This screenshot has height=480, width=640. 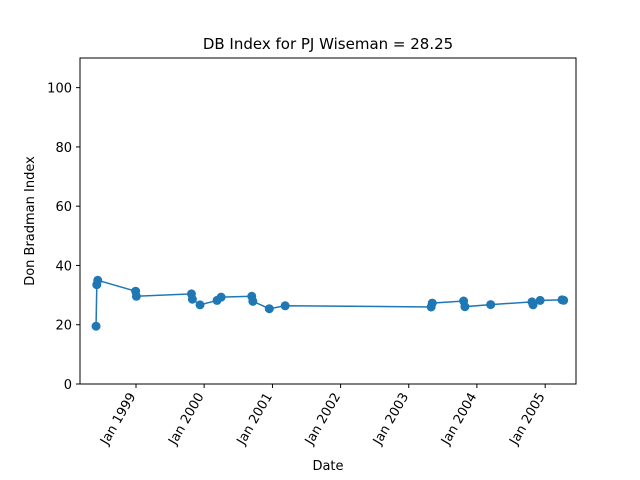 I want to click on y-axis: 0 20 40 60 80 100, so click(x=63, y=237).